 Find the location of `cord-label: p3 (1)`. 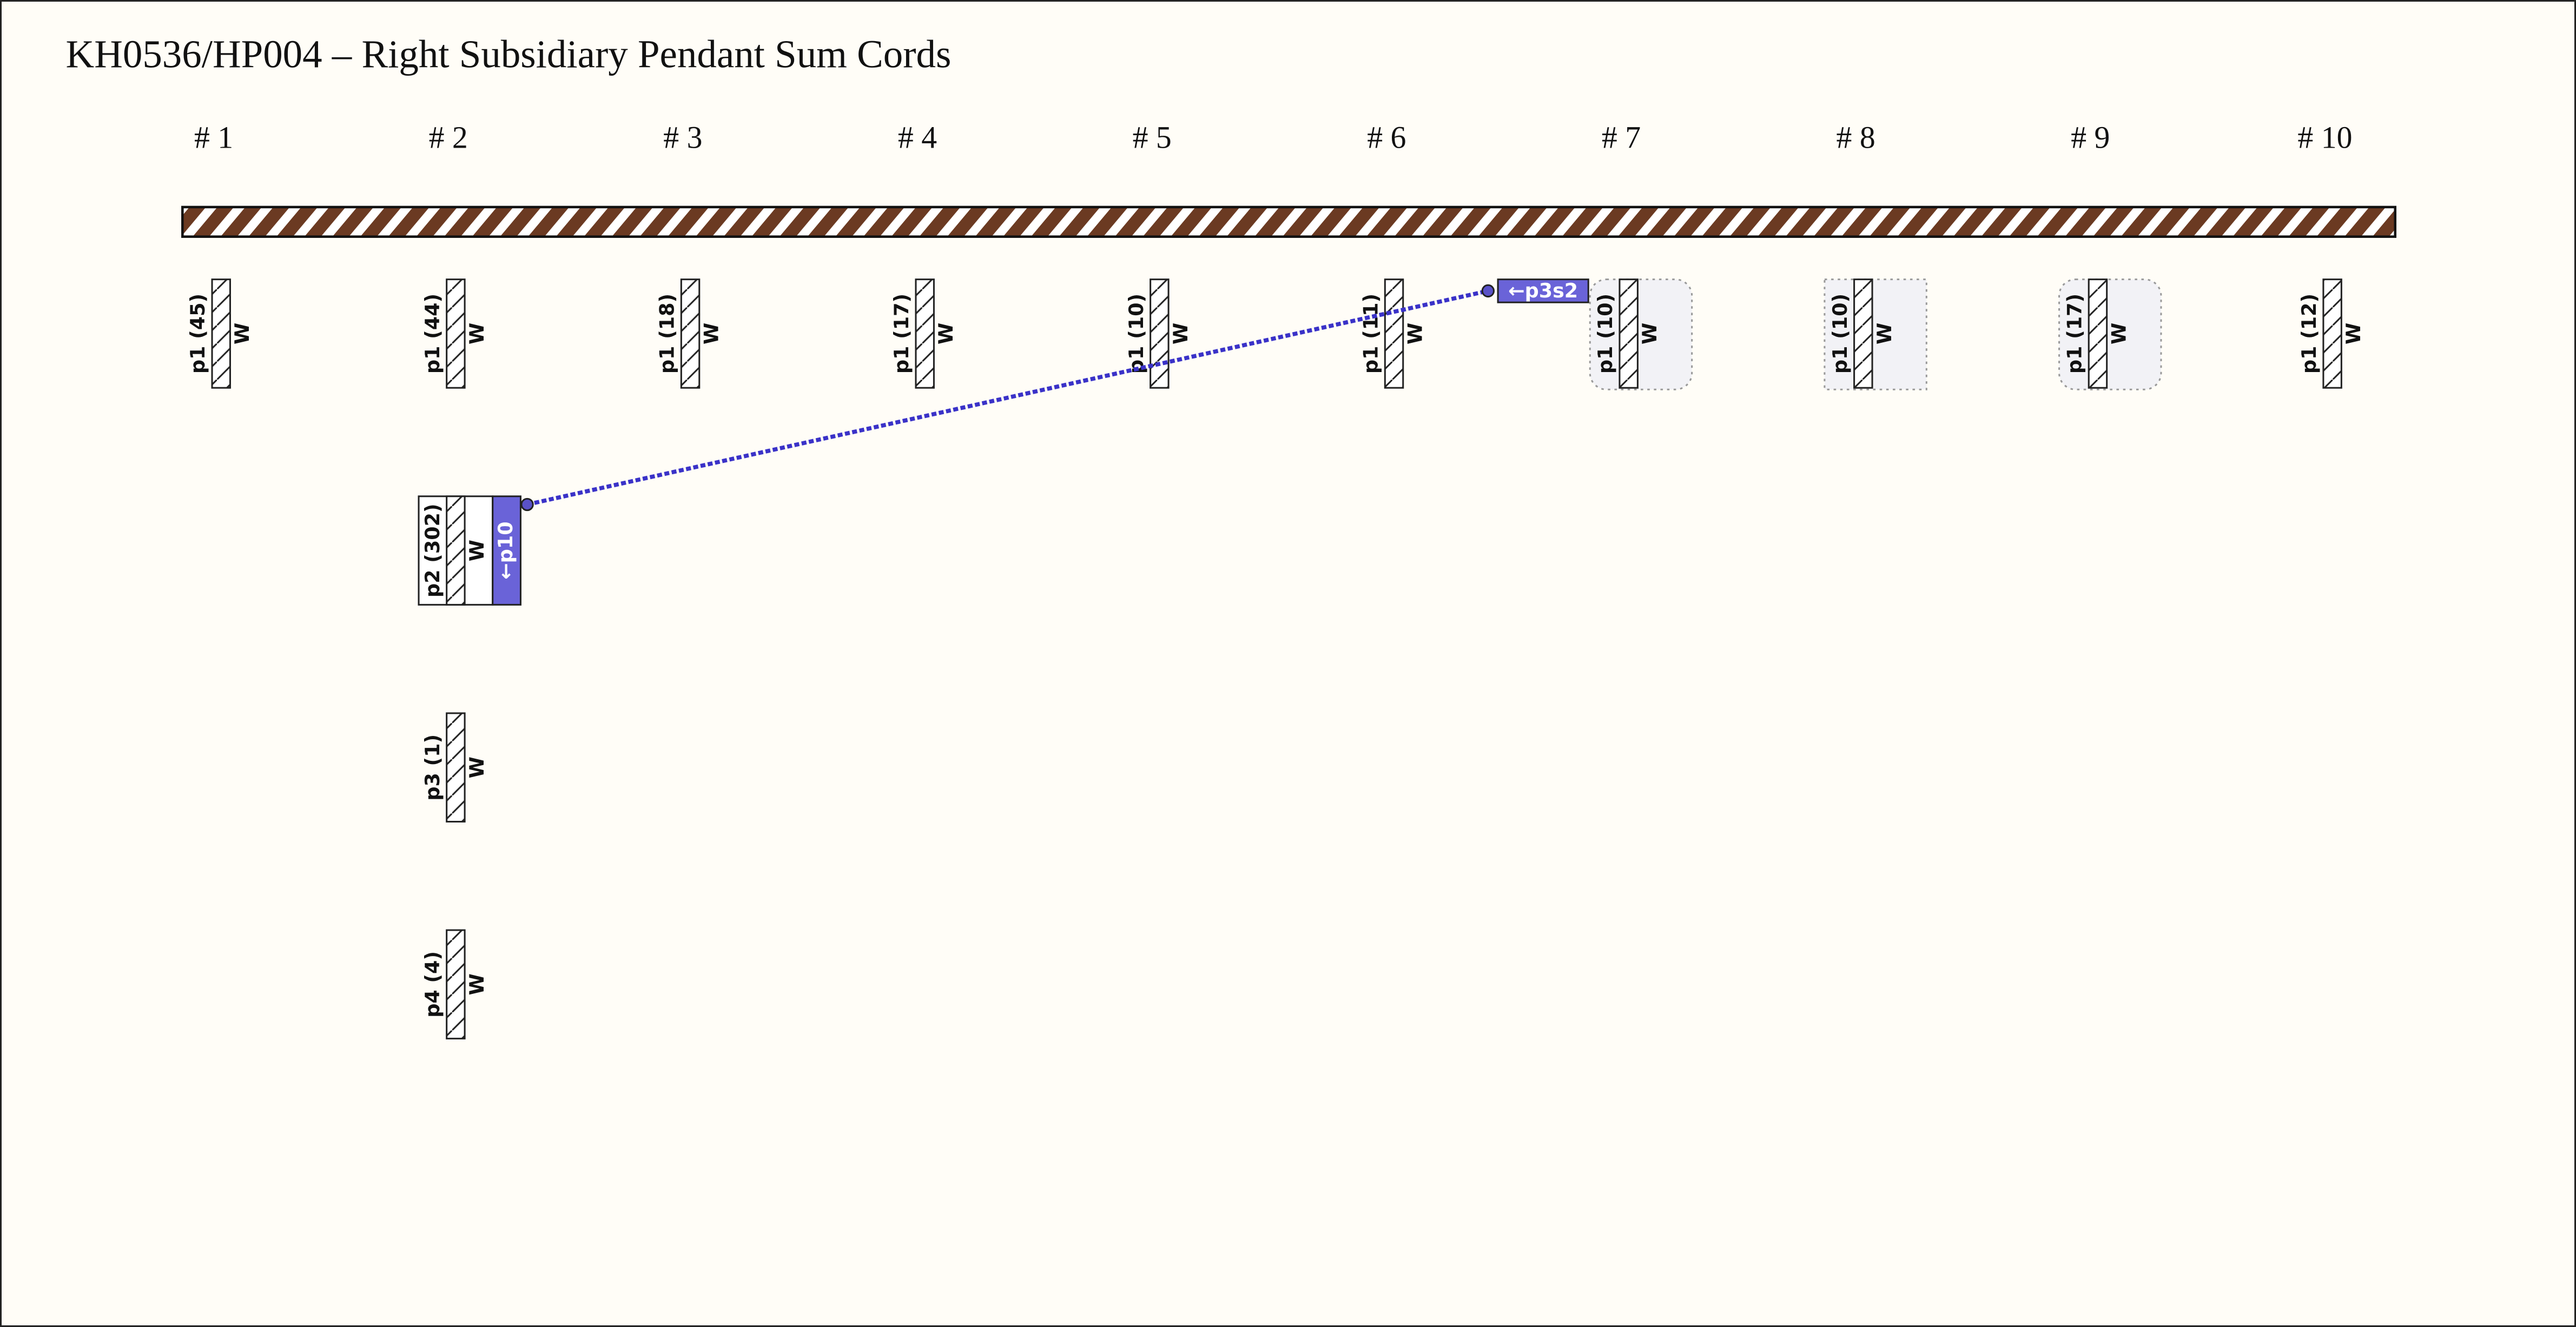

cord-label: p3 (1) is located at coordinates (432, 767).